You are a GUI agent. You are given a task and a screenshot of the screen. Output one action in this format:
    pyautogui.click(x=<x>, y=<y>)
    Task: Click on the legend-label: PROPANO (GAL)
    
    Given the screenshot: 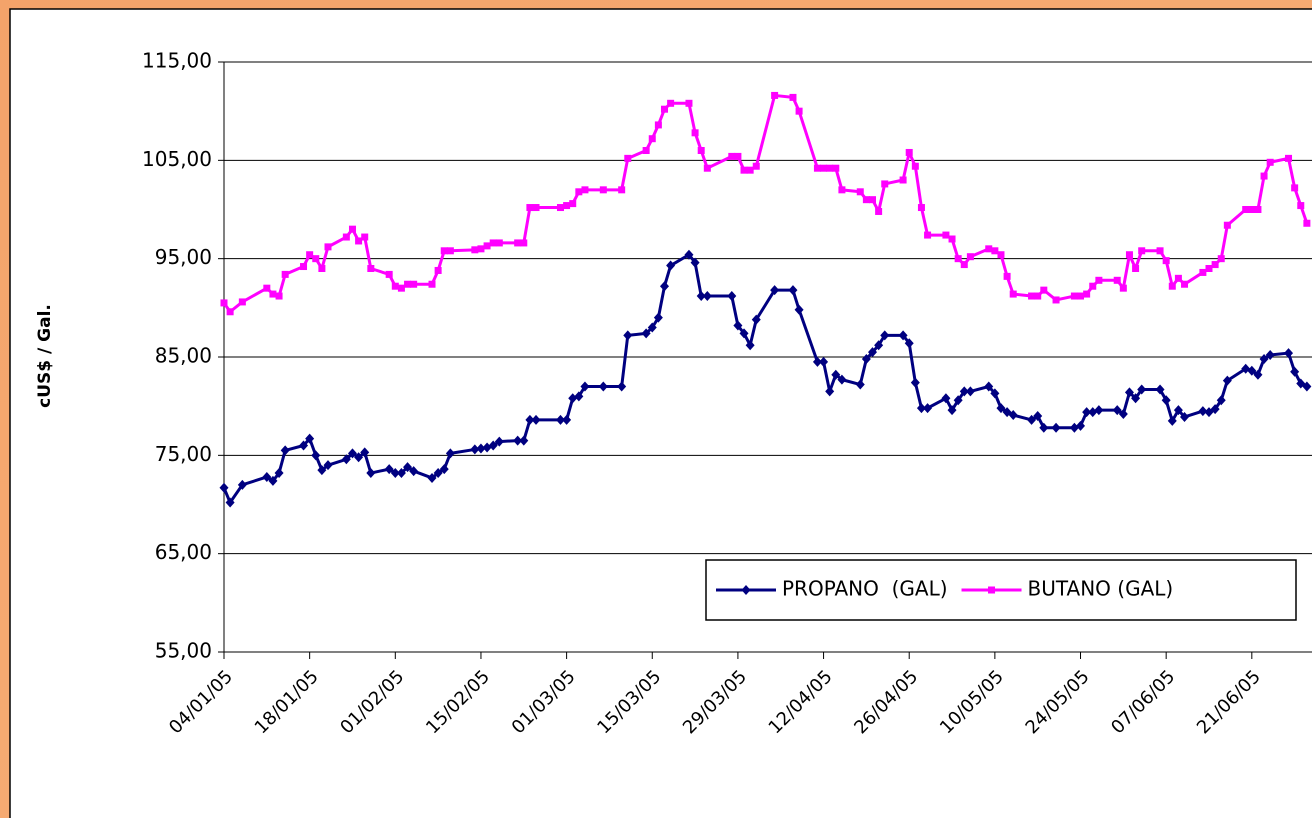 What is the action you would take?
    pyautogui.click(x=865, y=589)
    